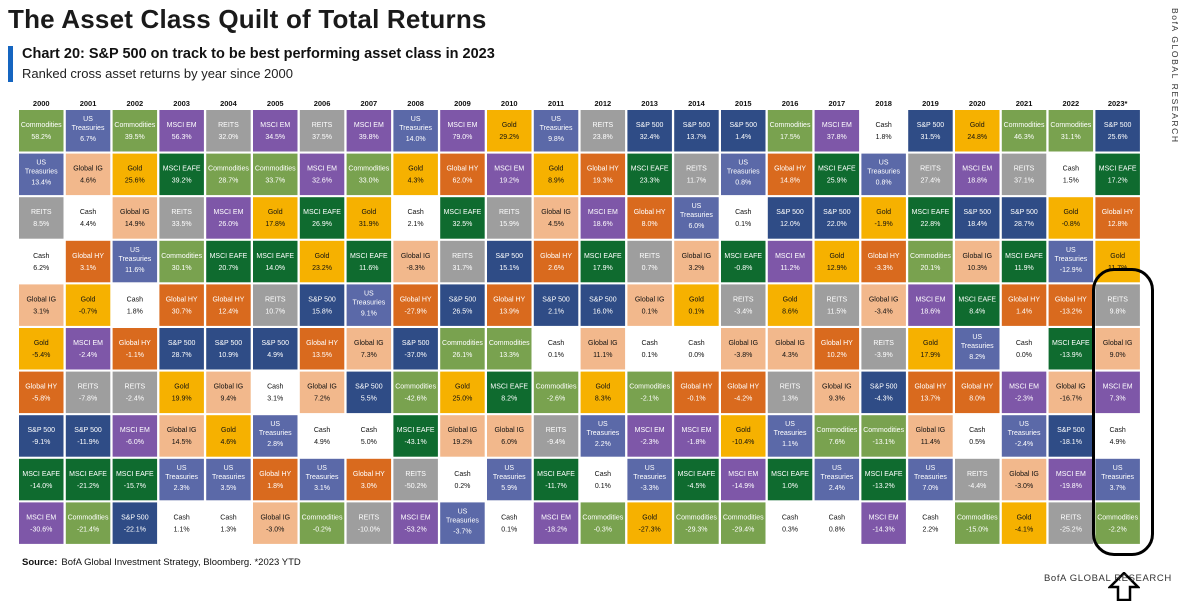  I want to click on quilt-cell: S&P 500 -37.0%, so click(415, 349).